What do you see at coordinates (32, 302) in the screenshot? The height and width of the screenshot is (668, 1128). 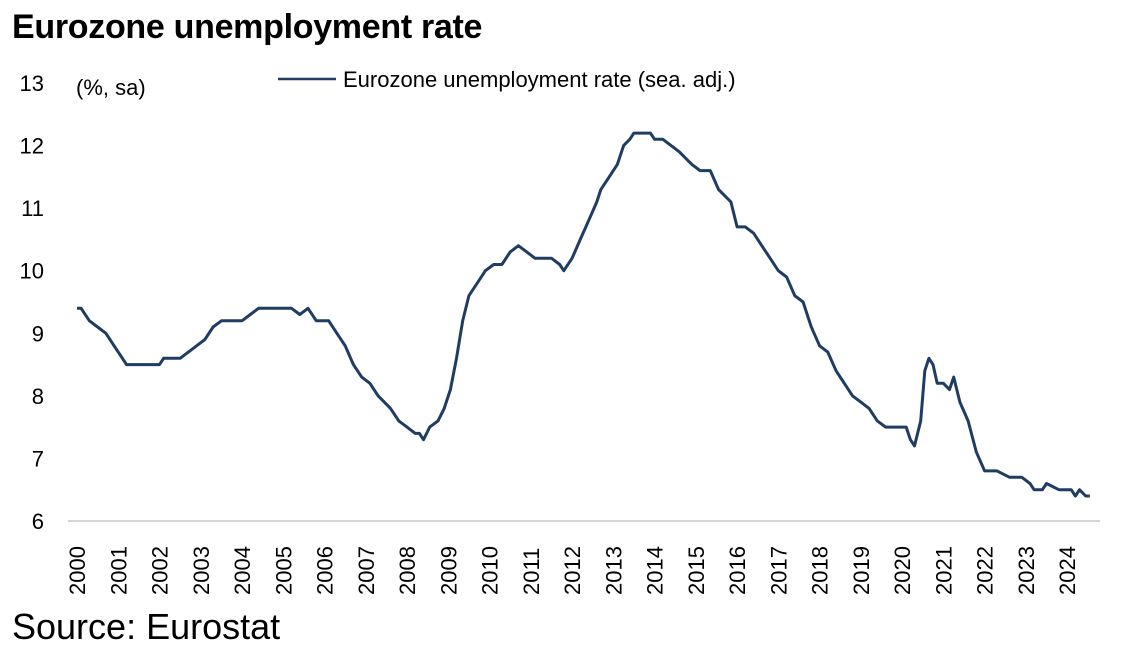 I see `y-axis: 6 7 8 9 10 11 12 13` at bounding box center [32, 302].